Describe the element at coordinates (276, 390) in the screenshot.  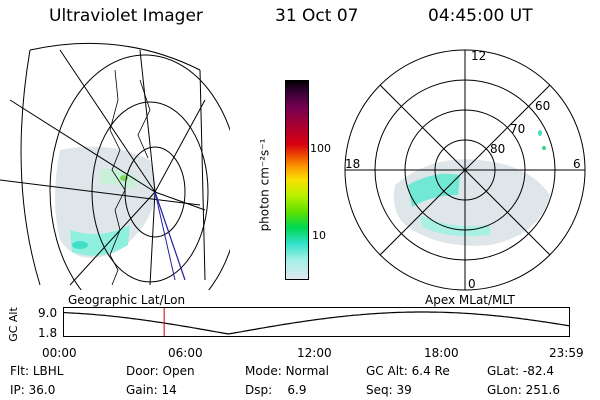
I see `info-dsp: Dsp: 6.9` at that location.